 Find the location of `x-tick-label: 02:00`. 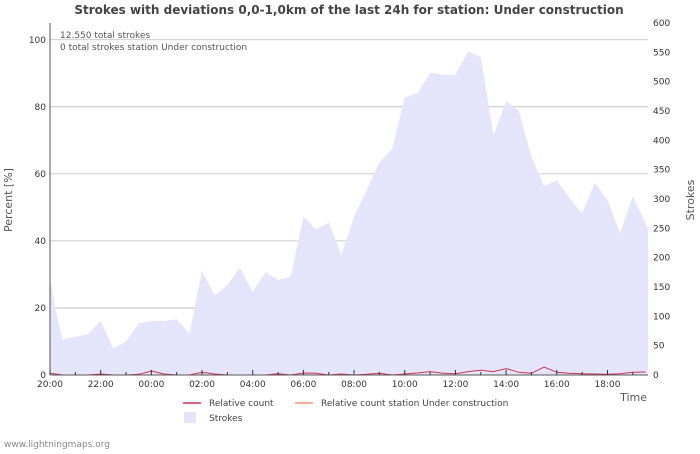

x-tick-label: 02:00 is located at coordinates (202, 385).